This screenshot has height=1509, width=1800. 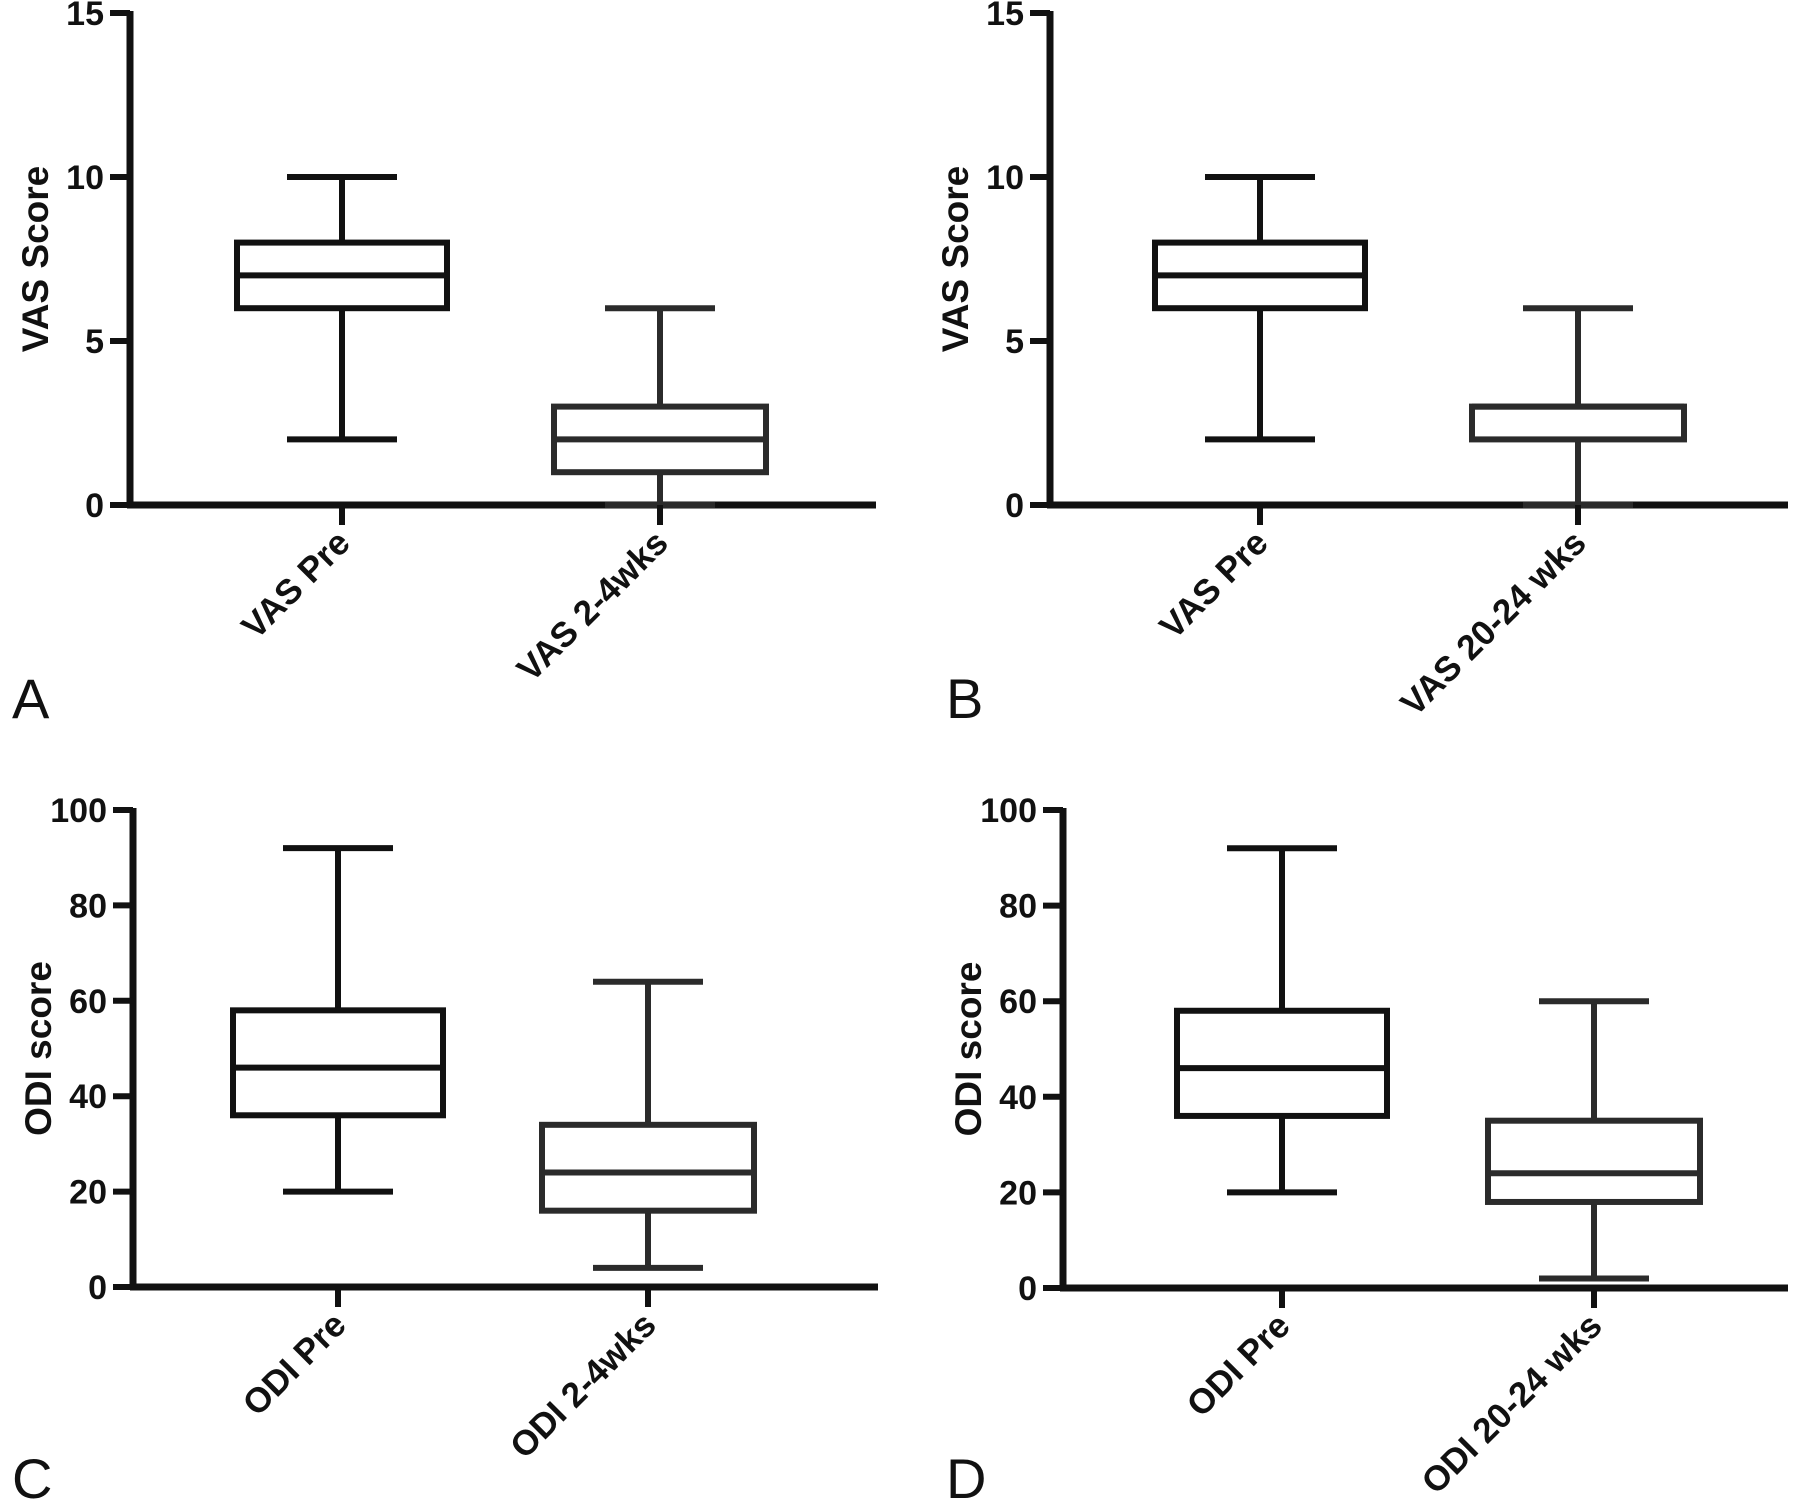 I want to click on panel-letter: B, so click(x=964, y=698).